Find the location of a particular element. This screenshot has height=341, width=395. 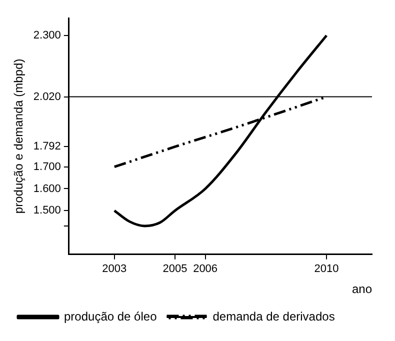

y-tick-label: 1.700 is located at coordinates (47, 166).